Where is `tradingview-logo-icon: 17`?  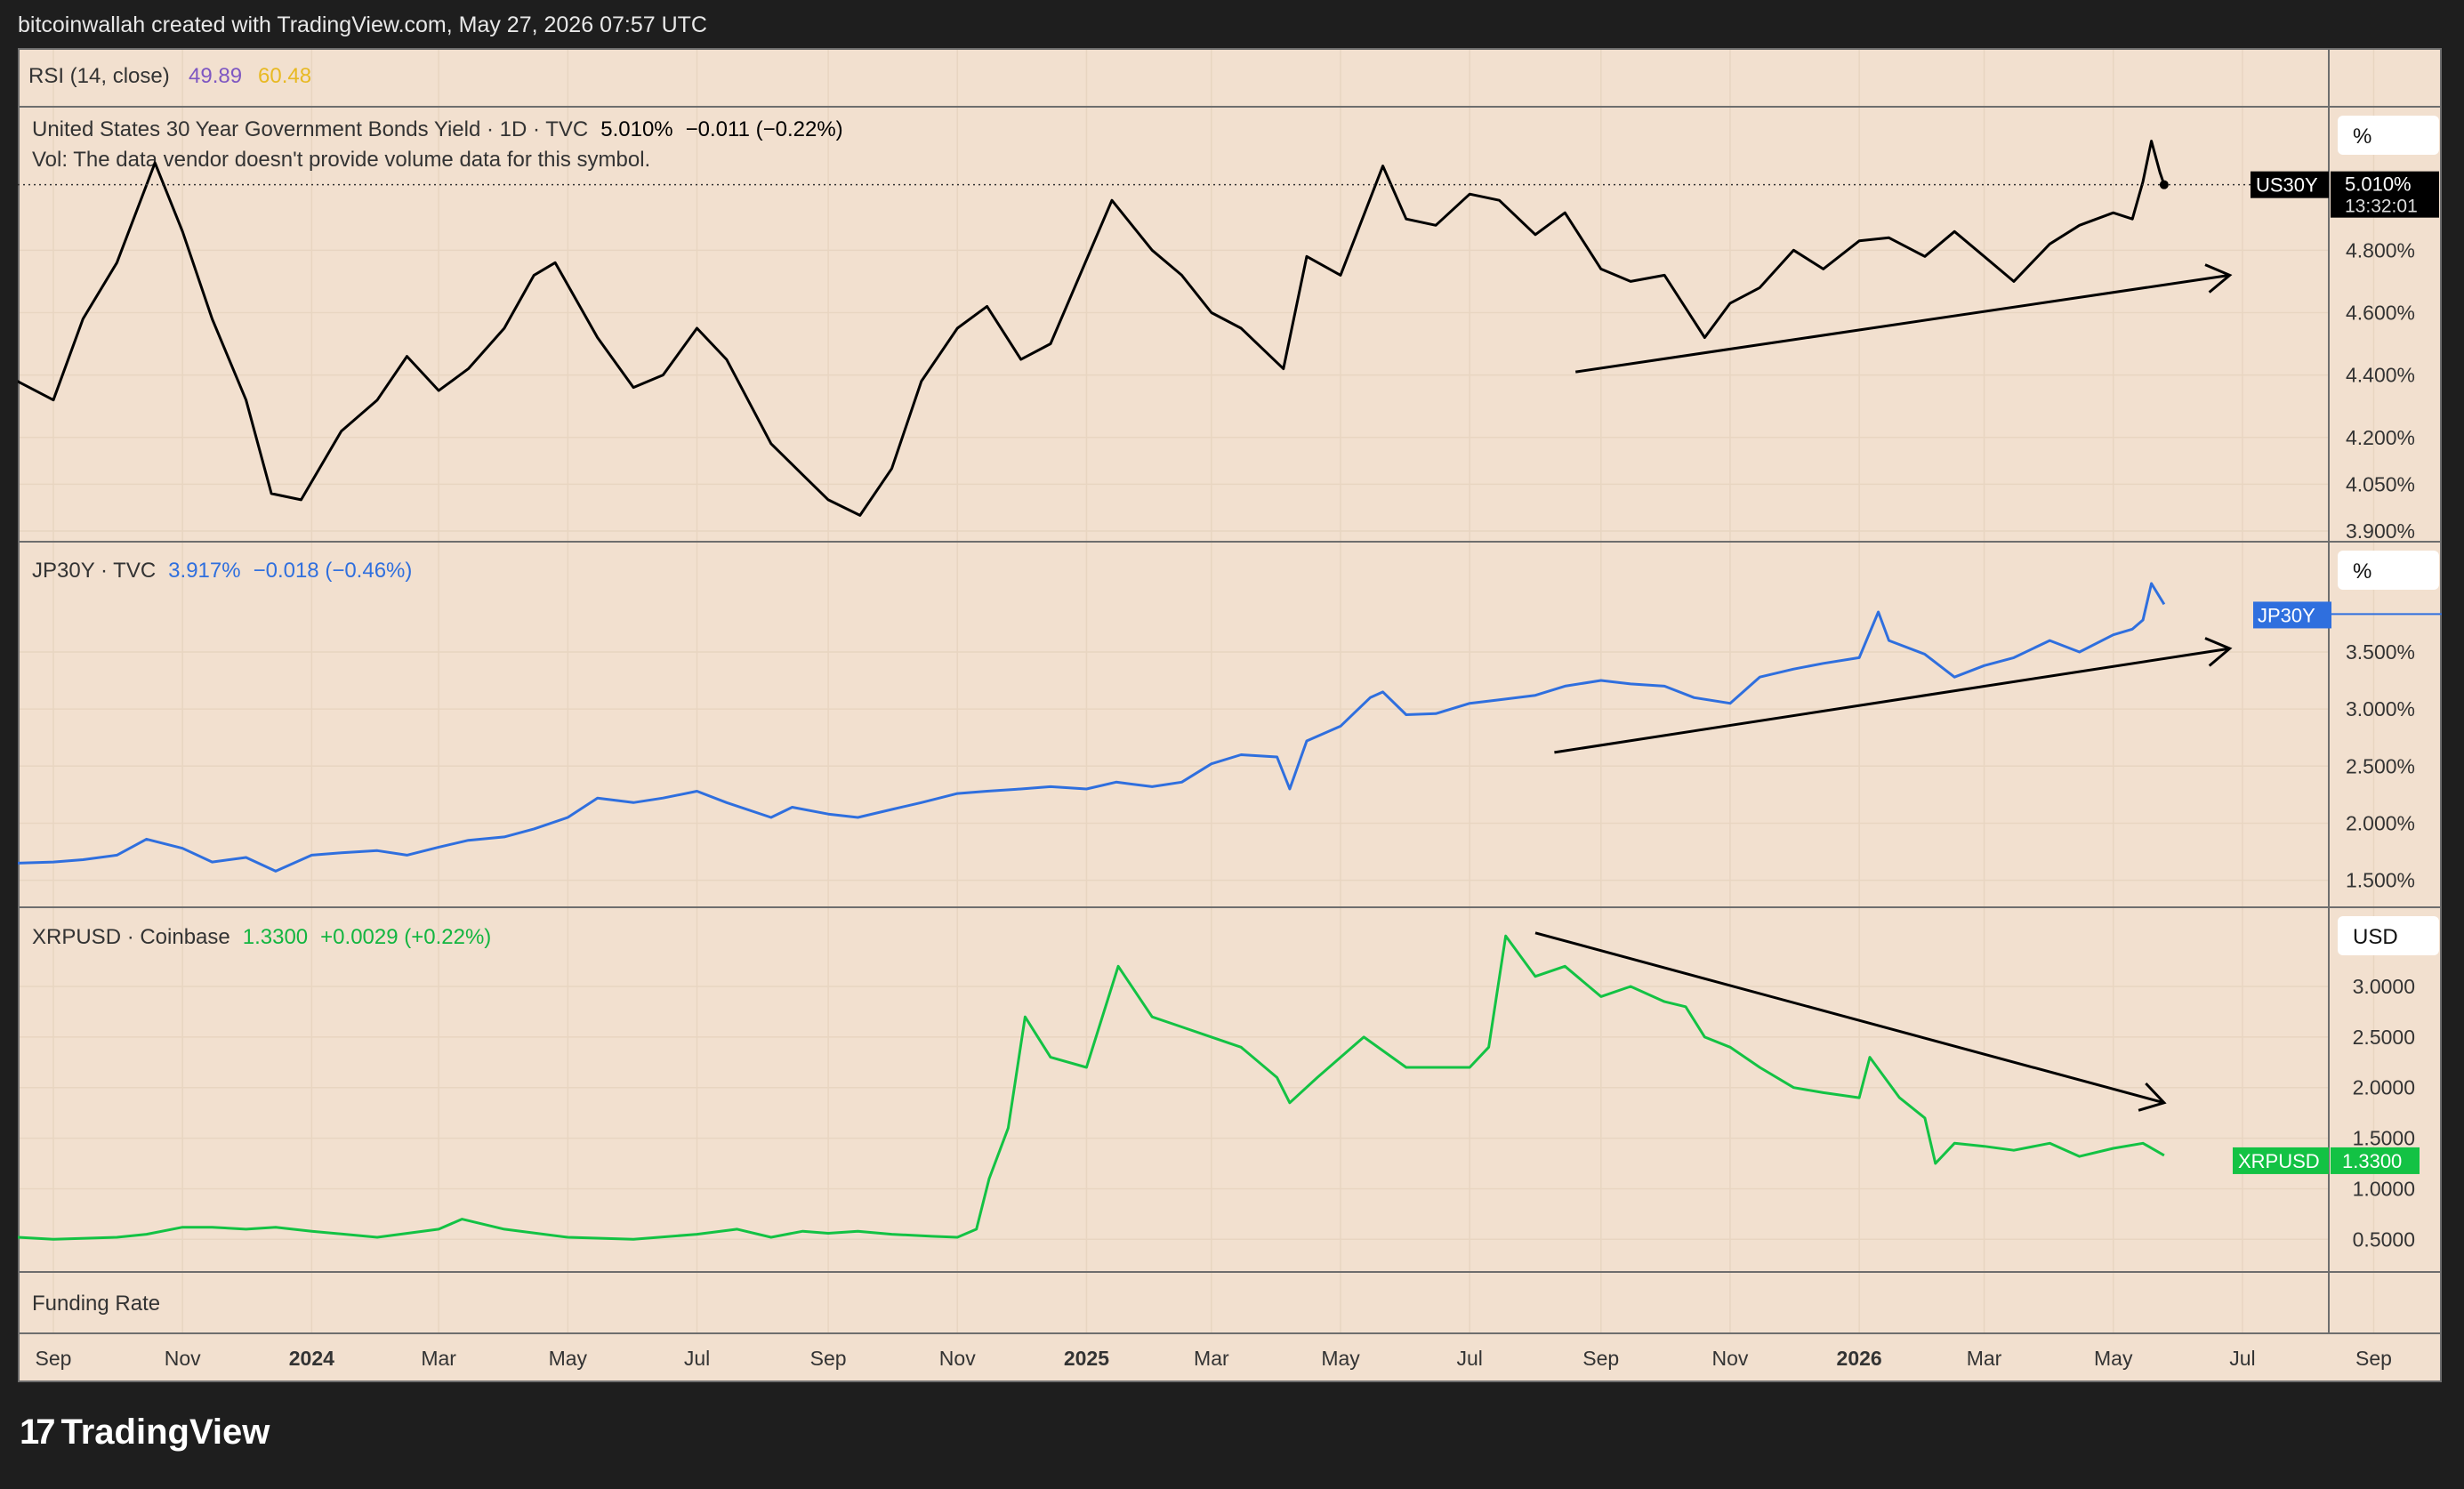
tradingview-logo-icon: 17 is located at coordinates (37, 1432).